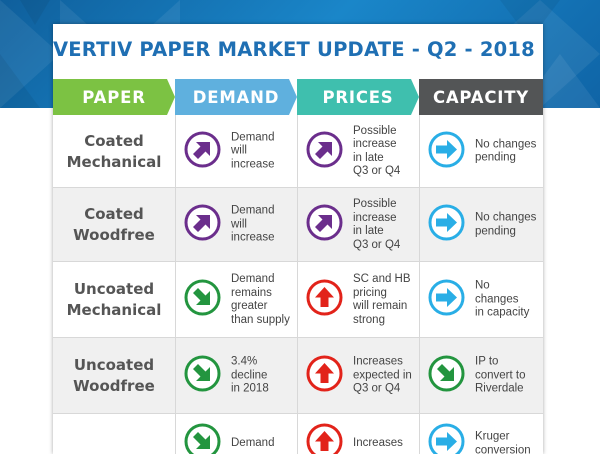 This screenshot has width=600, height=454. I want to click on capacity-note: IP to convert to Riverdale, so click(500, 375).